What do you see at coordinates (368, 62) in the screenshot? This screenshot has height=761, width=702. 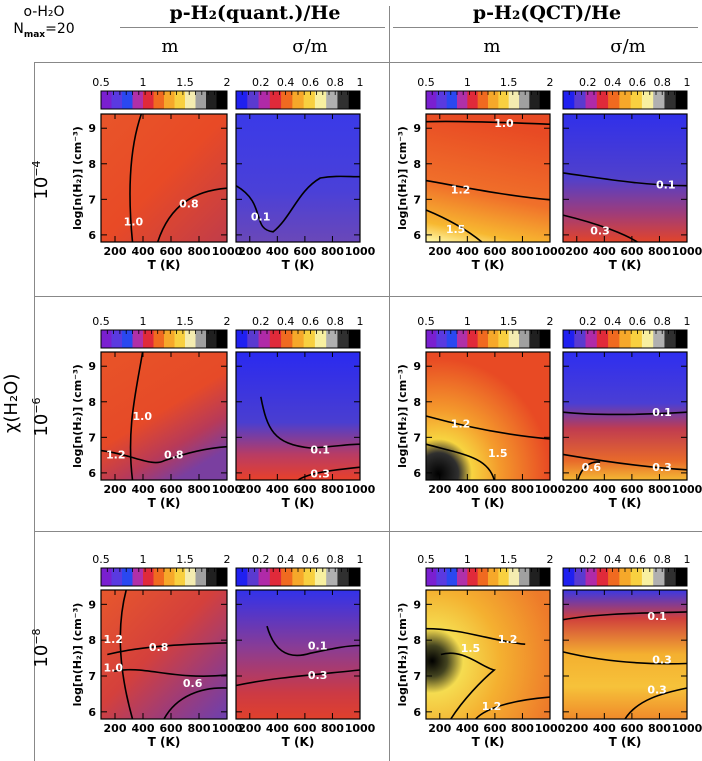 I see `divider-top` at bounding box center [368, 62].